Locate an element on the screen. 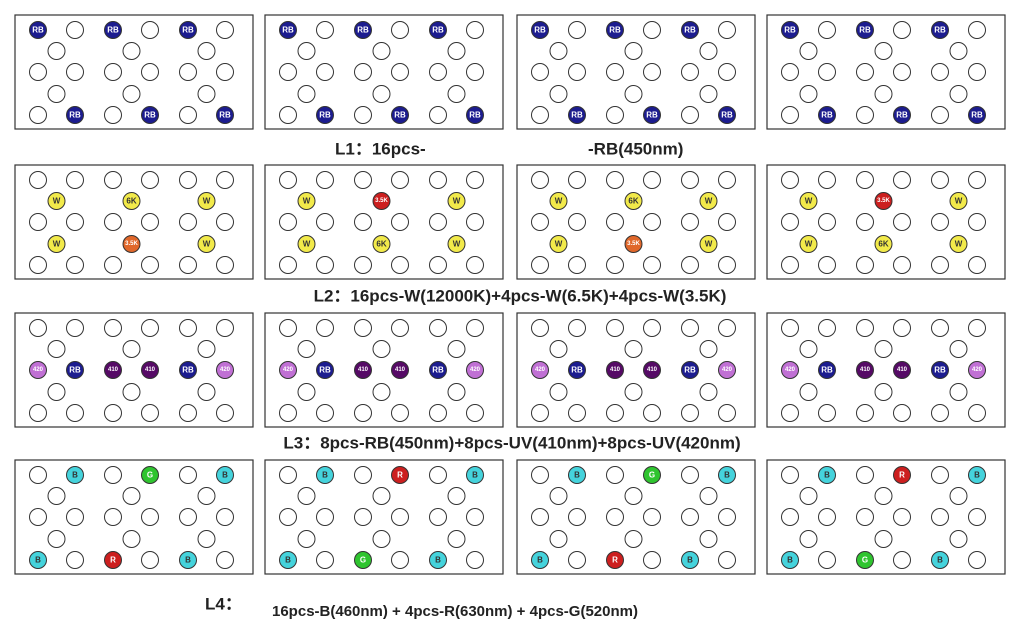 The width and height of the screenshot is (1024, 633). led-label: B is located at coordinates (188, 560).